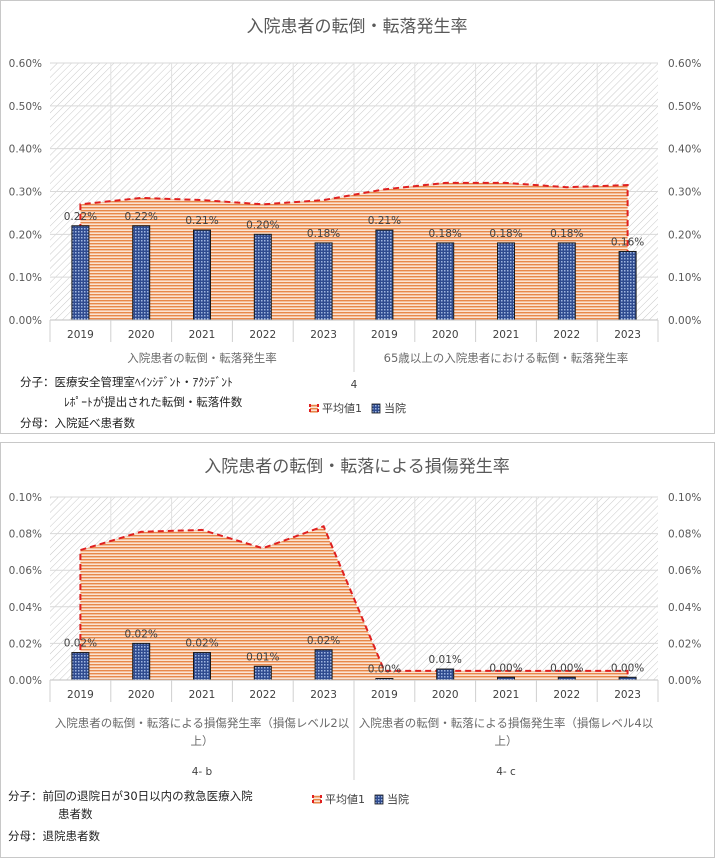 This screenshot has width=715, height=858. Describe the element at coordinates (25, 571) in the screenshot. I see `y-tick-label-left: 0.06%` at that location.